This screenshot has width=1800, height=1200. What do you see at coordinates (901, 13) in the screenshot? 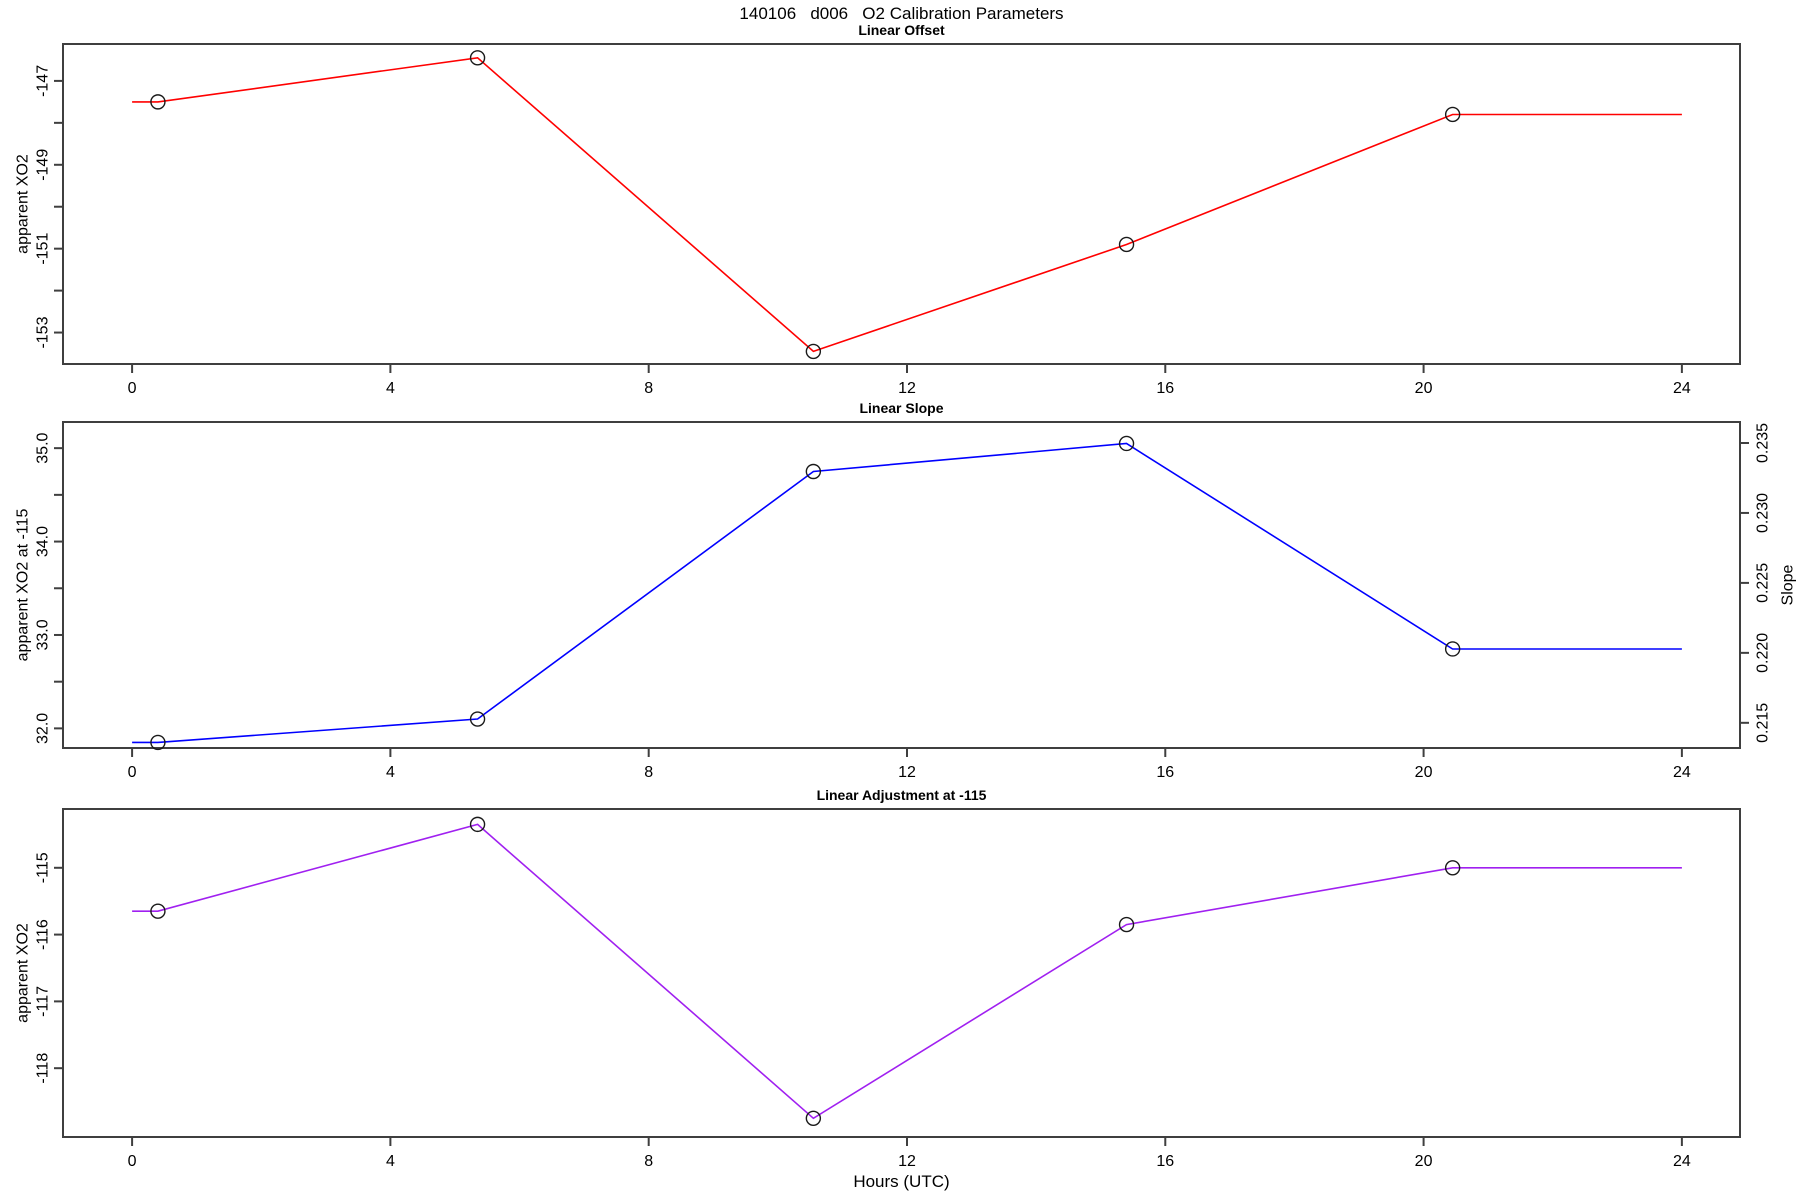
I see `page-title: 140106 d006 O2 Calibration Parameters` at bounding box center [901, 13].